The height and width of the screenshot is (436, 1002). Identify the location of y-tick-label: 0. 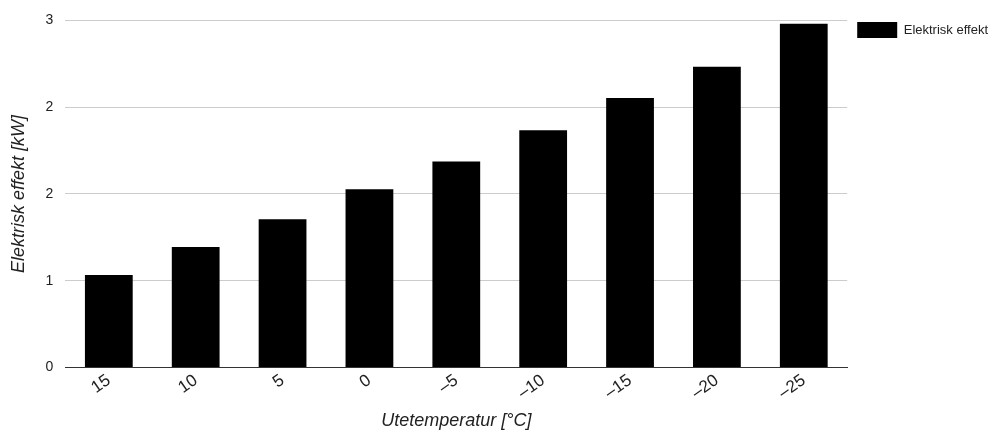
(49, 366).